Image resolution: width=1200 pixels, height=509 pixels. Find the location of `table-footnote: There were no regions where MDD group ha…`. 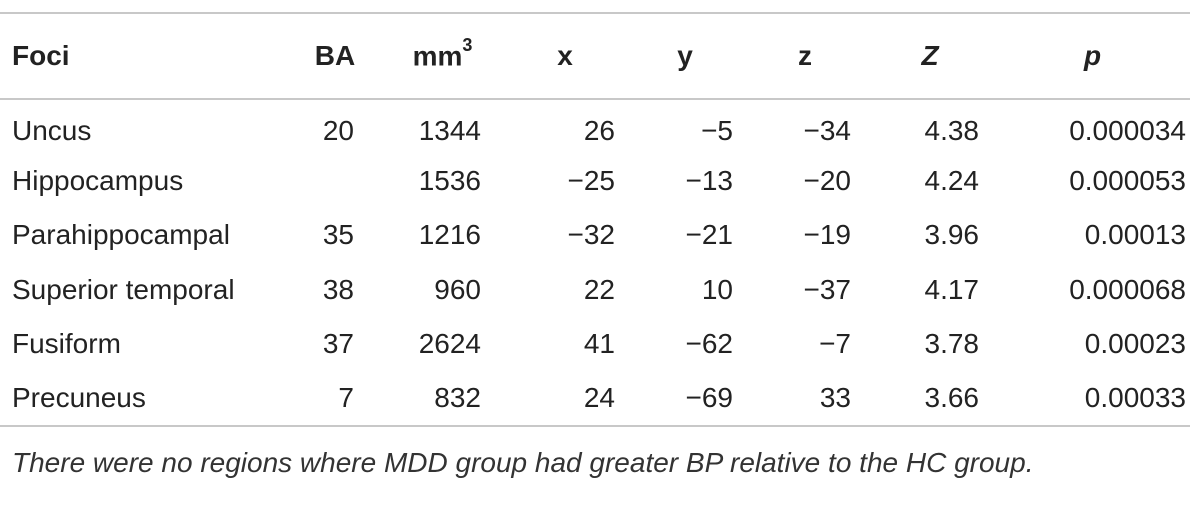

table-footnote: There were no regions where MDD group ha… is located at coordinates (595, 456).